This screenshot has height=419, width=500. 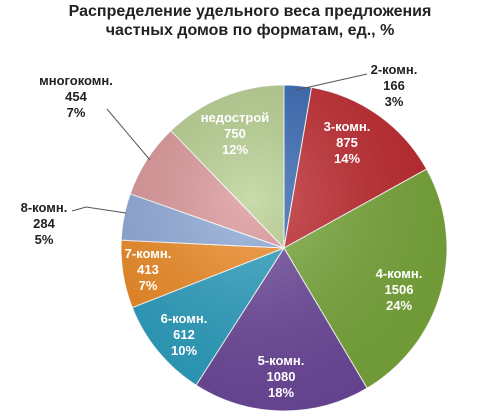 What do you see at coordinates (44, 223) in the screenshot?
I see `slice-data-label: 8-комн. 284 5%` at bounding box center [44, 223].